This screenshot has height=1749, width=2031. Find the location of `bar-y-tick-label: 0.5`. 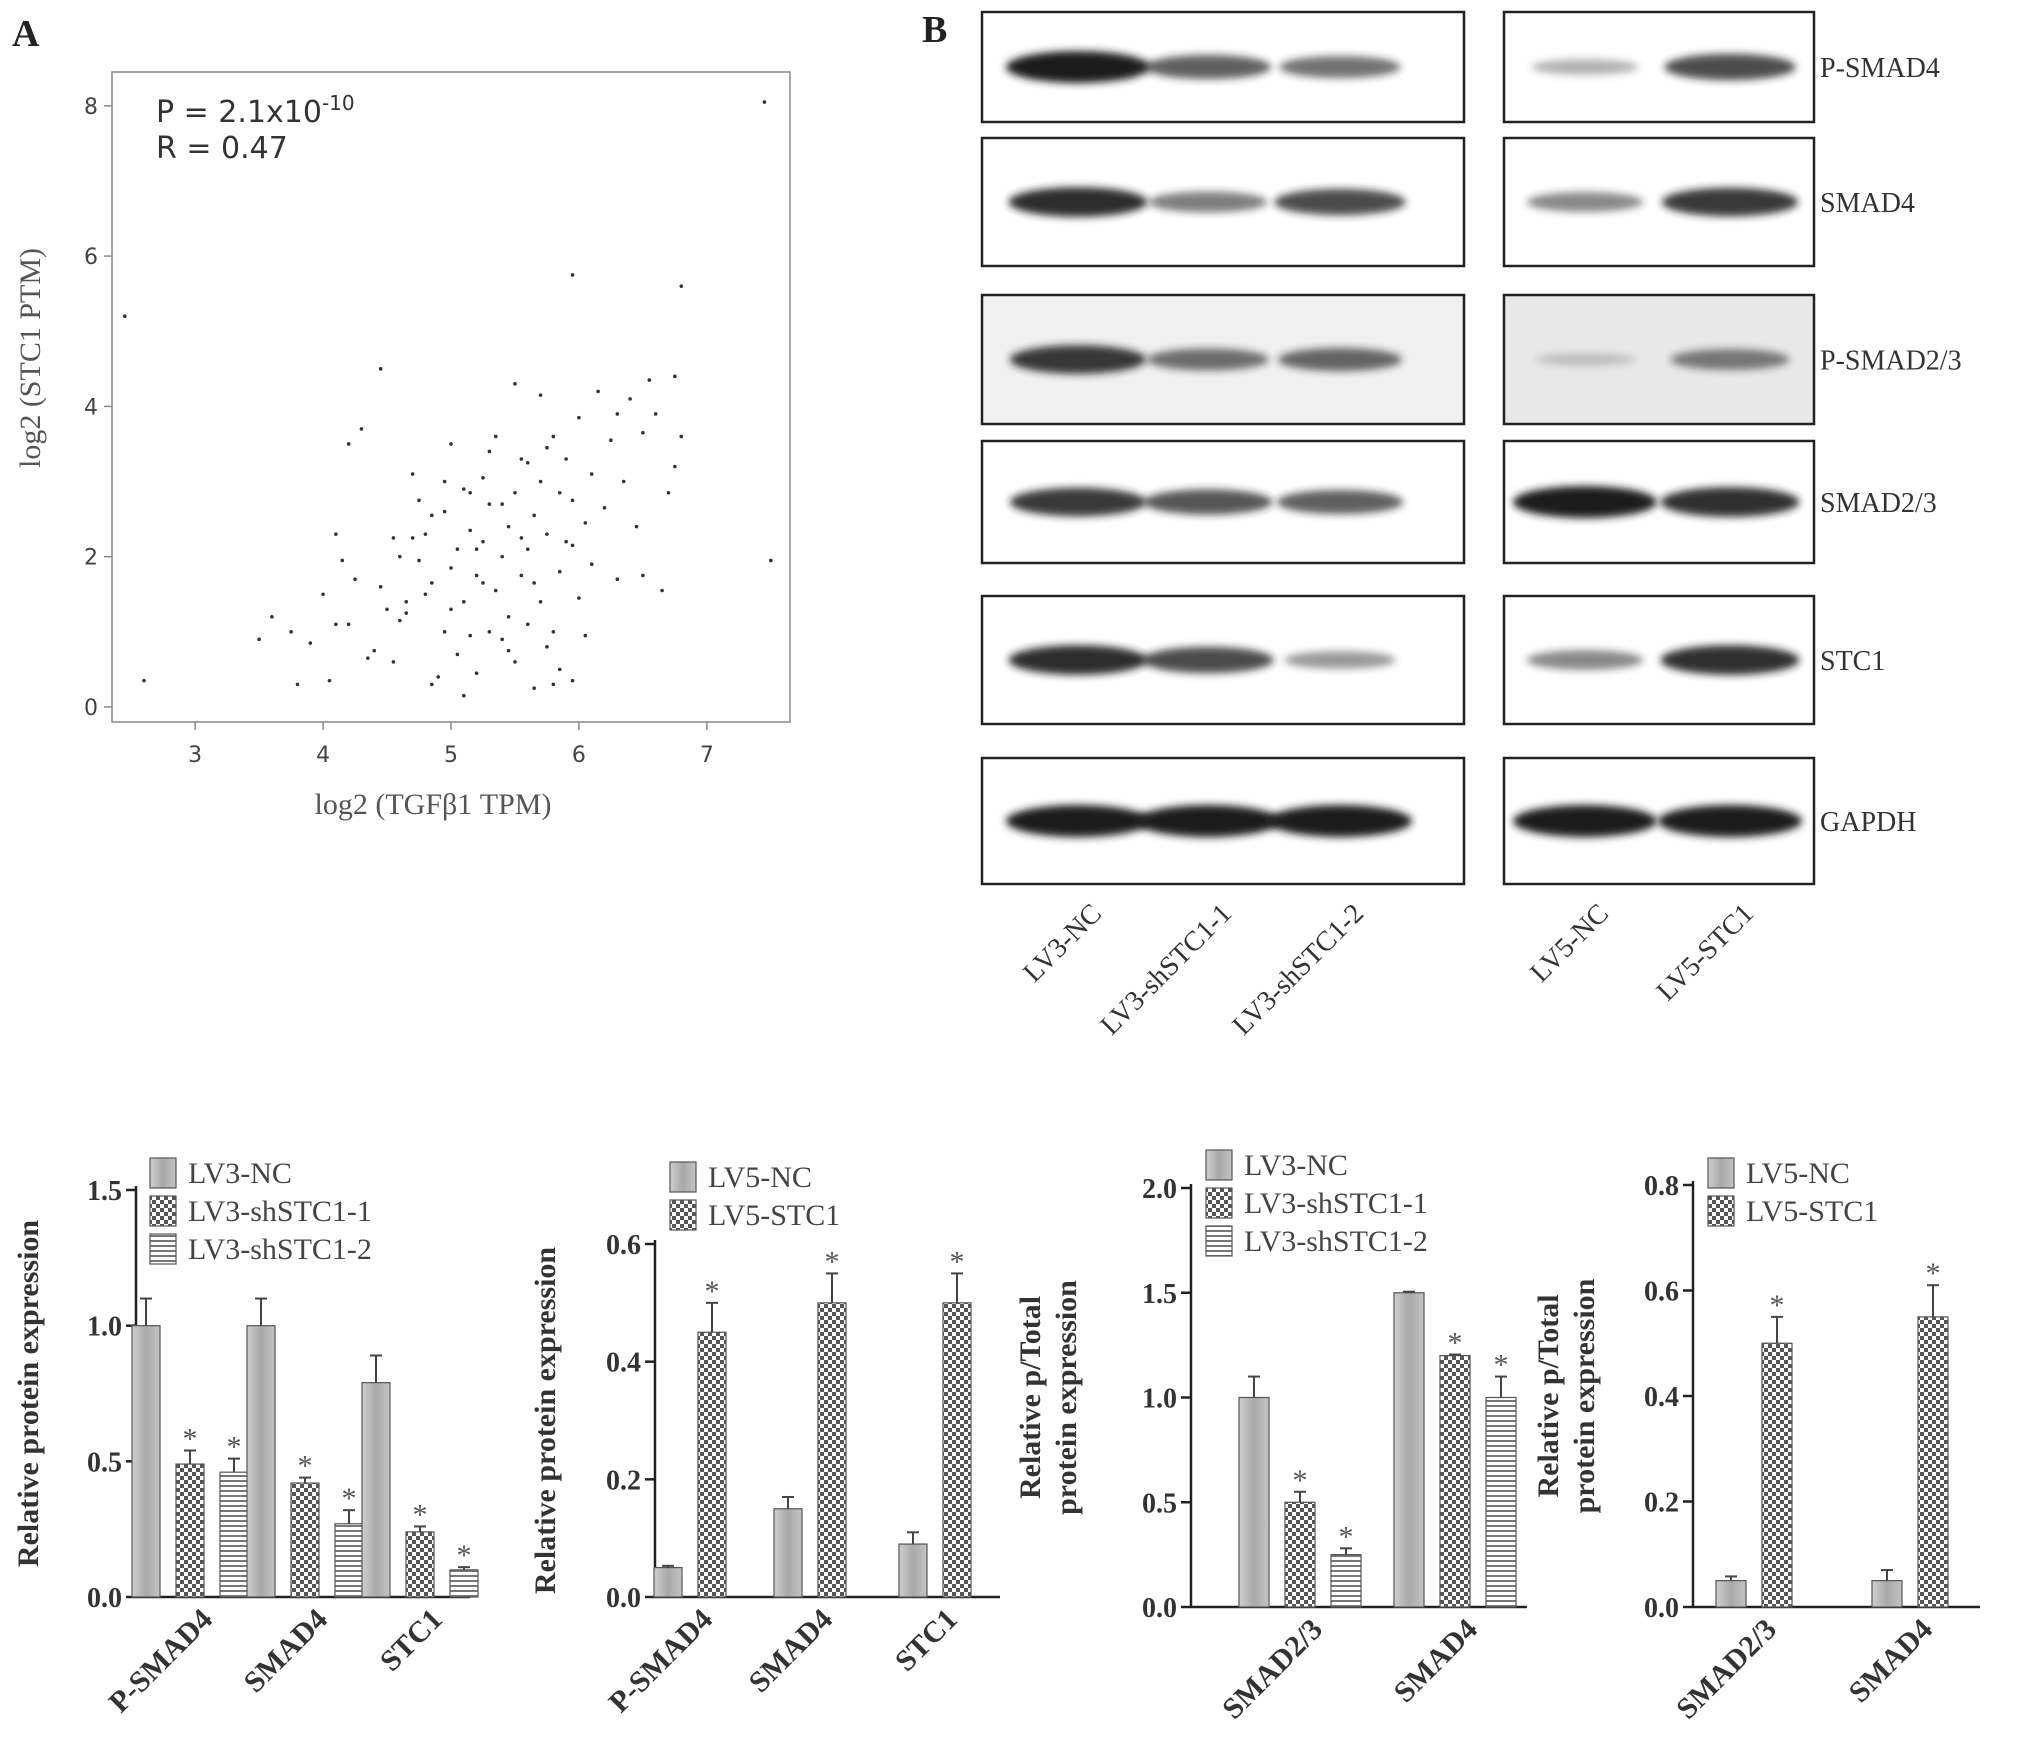

bar-y-tick-label: 0.5 is located at coordinates (104, 1462).